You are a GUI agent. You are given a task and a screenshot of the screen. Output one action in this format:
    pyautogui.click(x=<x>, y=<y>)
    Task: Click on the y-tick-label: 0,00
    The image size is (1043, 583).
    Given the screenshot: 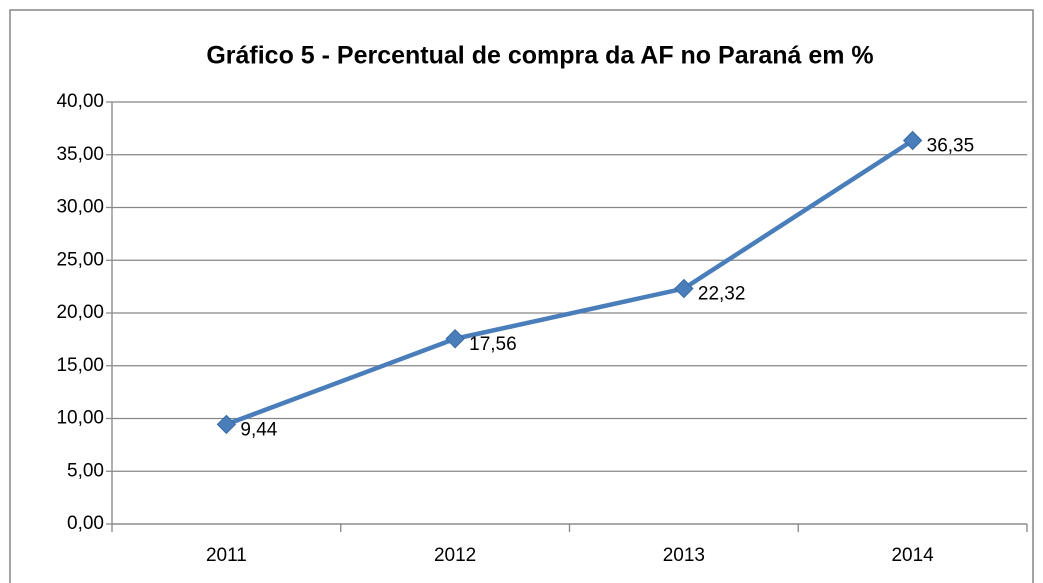 What is the action you would take?
    pyautogui.click(x=85, y=523)
    